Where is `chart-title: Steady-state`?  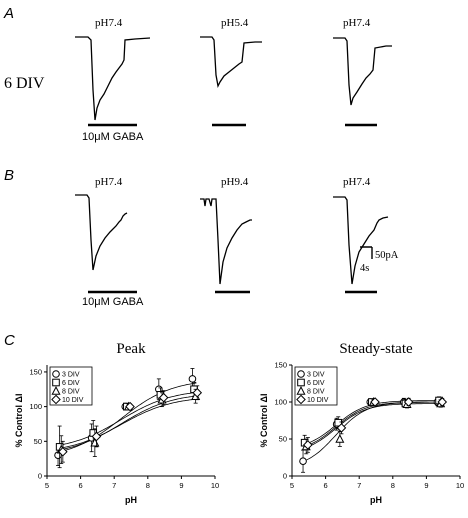 chart-title: Steady-state is located at coordinates (376, 349).